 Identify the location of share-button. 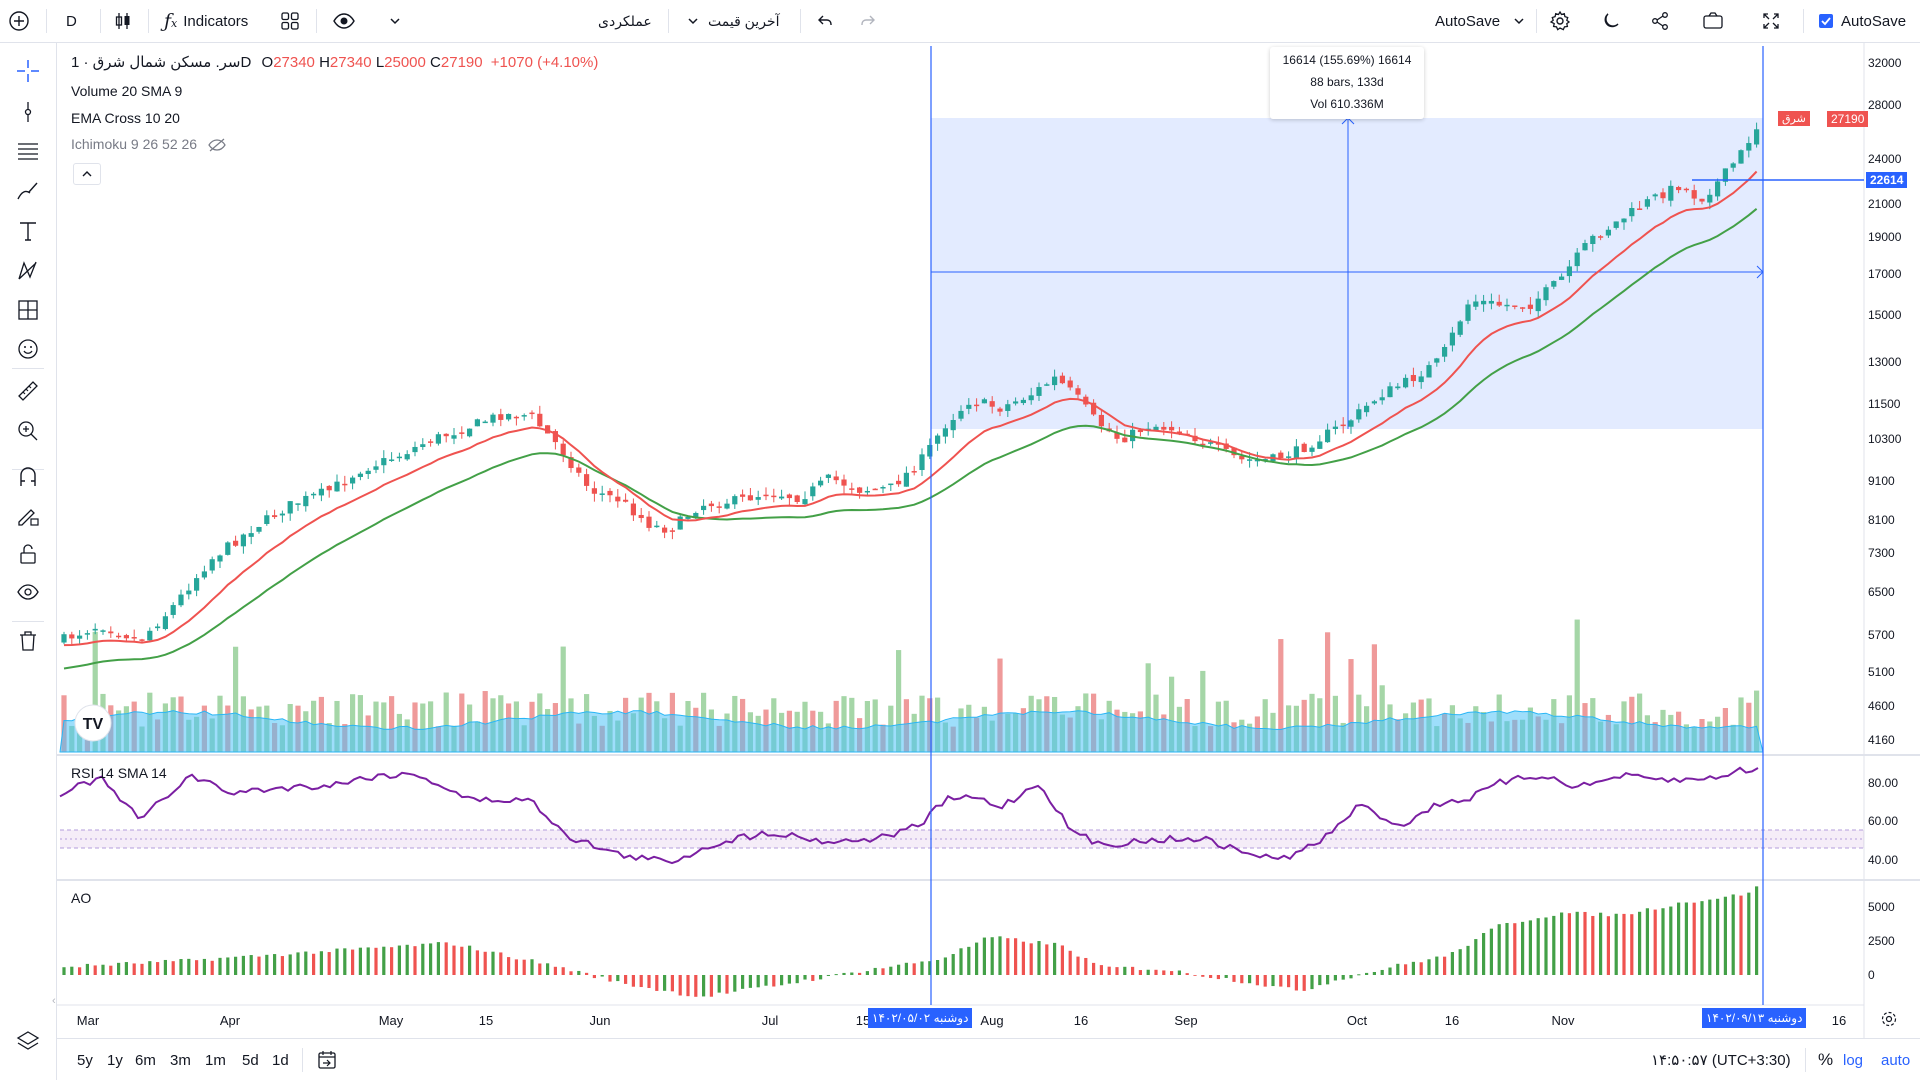
(1660, 21).